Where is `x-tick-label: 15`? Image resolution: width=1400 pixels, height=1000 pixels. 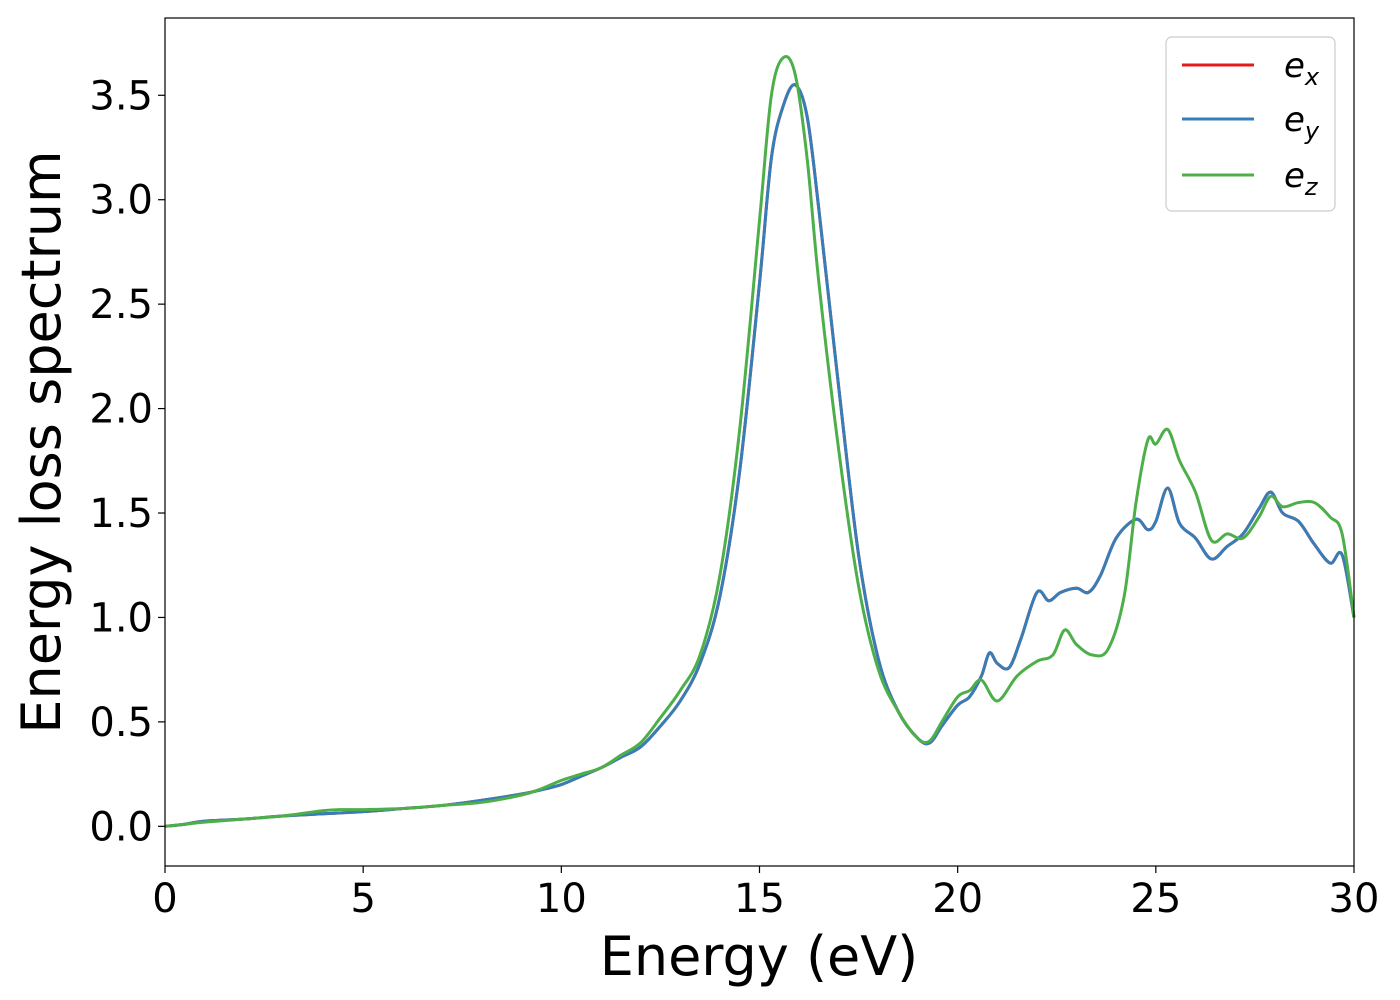 x-tick-label: 15 is located at coordinates (759, 899).